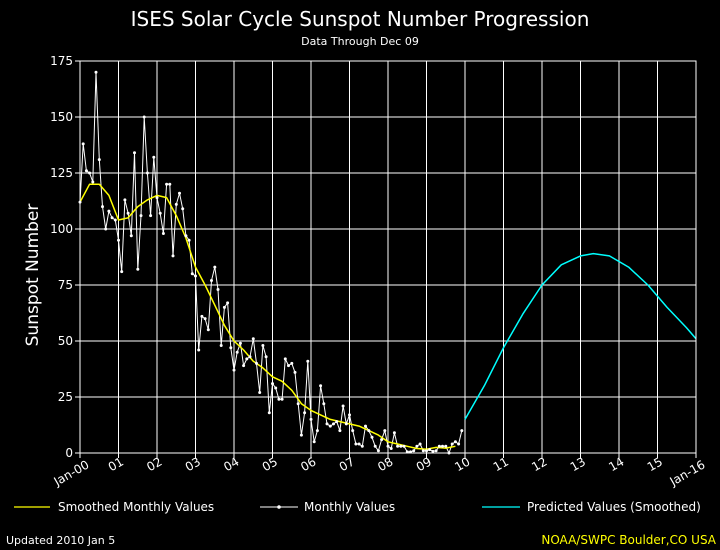 The image size is (720, 550). What do you see at coordinates (136, 507) in the screenshot?
I see `legend-smoothed-label: Smoothed Monthly Values` at bounding box center [136, 507].